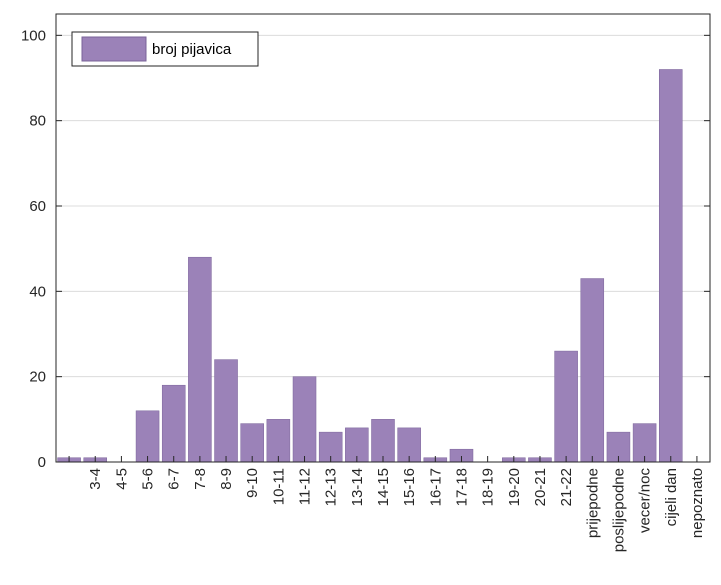  I want to click on x-tick-label: poslijepodne, so click(618, 510).